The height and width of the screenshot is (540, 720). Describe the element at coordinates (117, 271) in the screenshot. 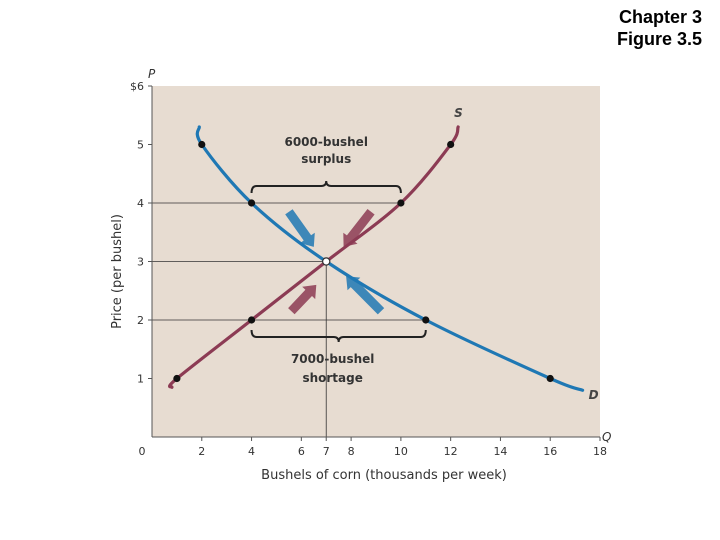

I see `y-axis-label: Price (per bushel)` at that location.